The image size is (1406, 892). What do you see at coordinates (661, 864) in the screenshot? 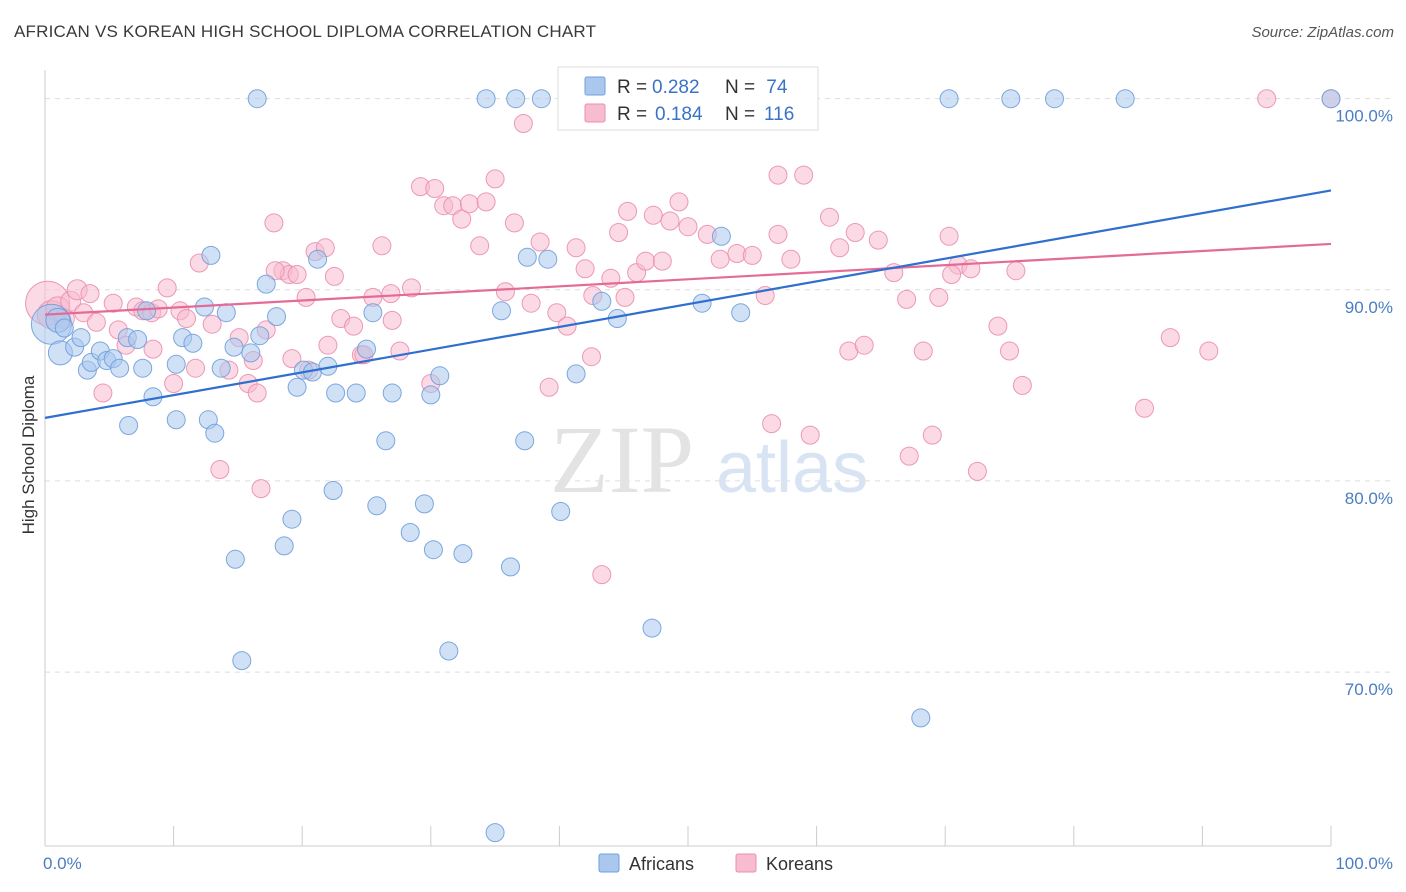
I see `legend-africans-label: Africans` at bounding box center [661, 864].